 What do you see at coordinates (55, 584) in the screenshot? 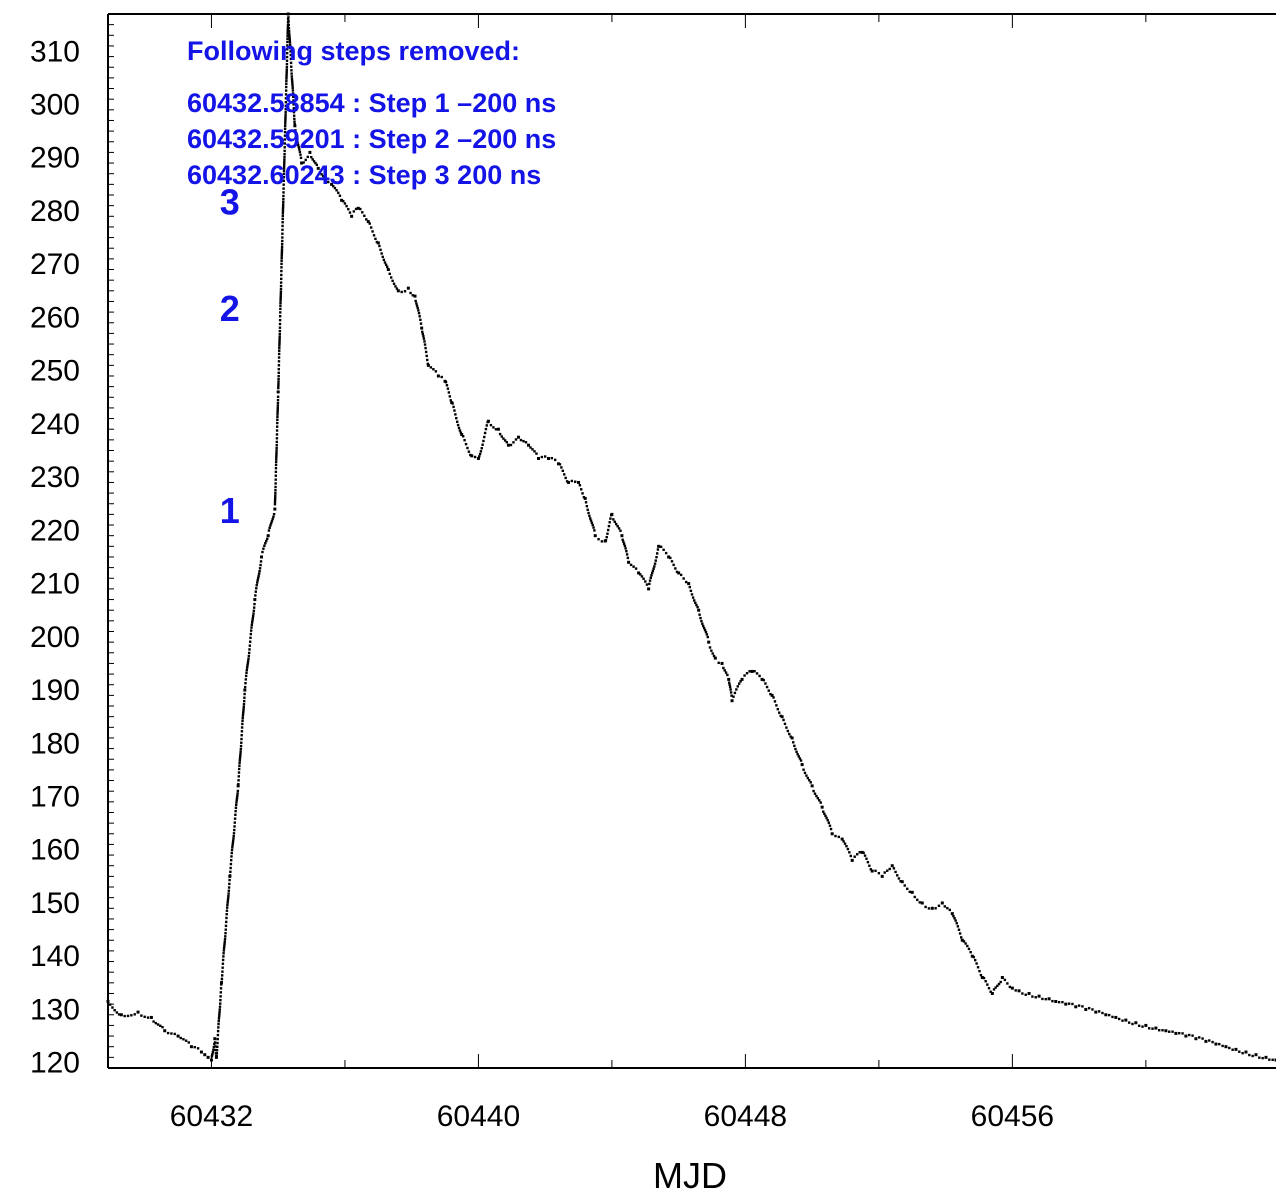
I see `y-tick-label: 210` at bounding box center [55, 584].